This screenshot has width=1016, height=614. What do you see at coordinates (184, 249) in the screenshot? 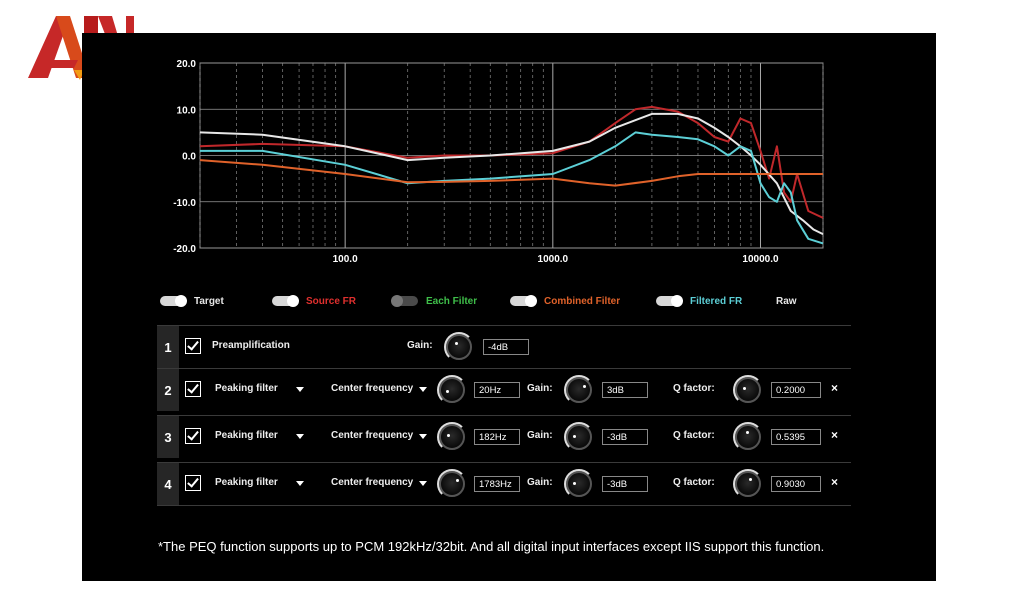
I see `y-tick-label: -20.0` at bounding box center [184, 249].